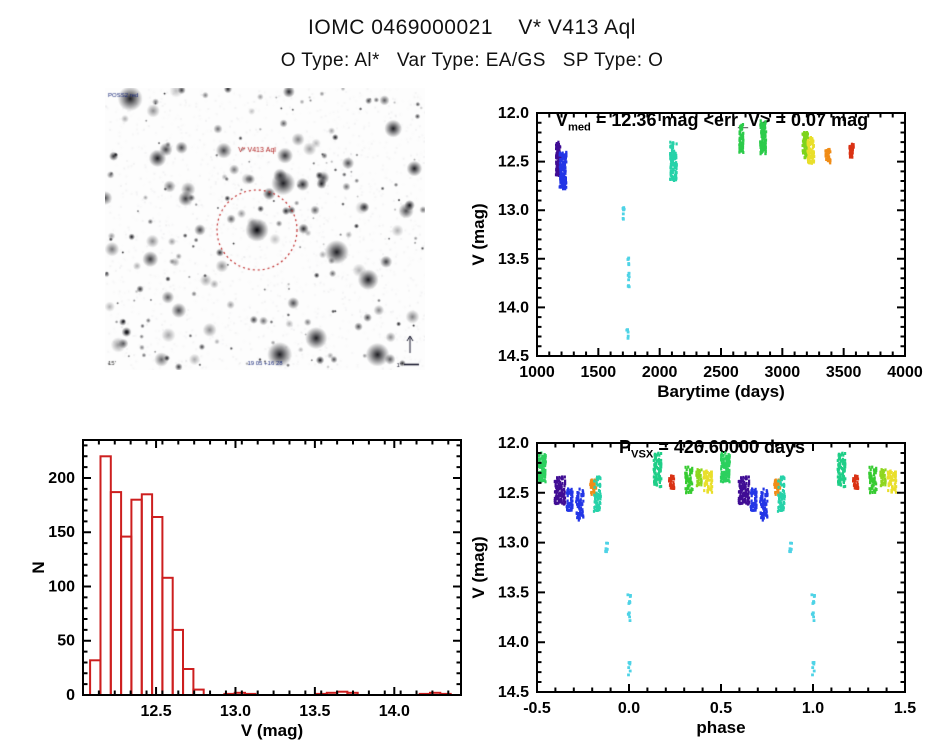 This screenshot has height=747, width=944. Describe the element at coordinates (274, 711) in the screenshot. I see `x-axis-tick-labels: 12.5 13.0 13.5 14.0` at that location.